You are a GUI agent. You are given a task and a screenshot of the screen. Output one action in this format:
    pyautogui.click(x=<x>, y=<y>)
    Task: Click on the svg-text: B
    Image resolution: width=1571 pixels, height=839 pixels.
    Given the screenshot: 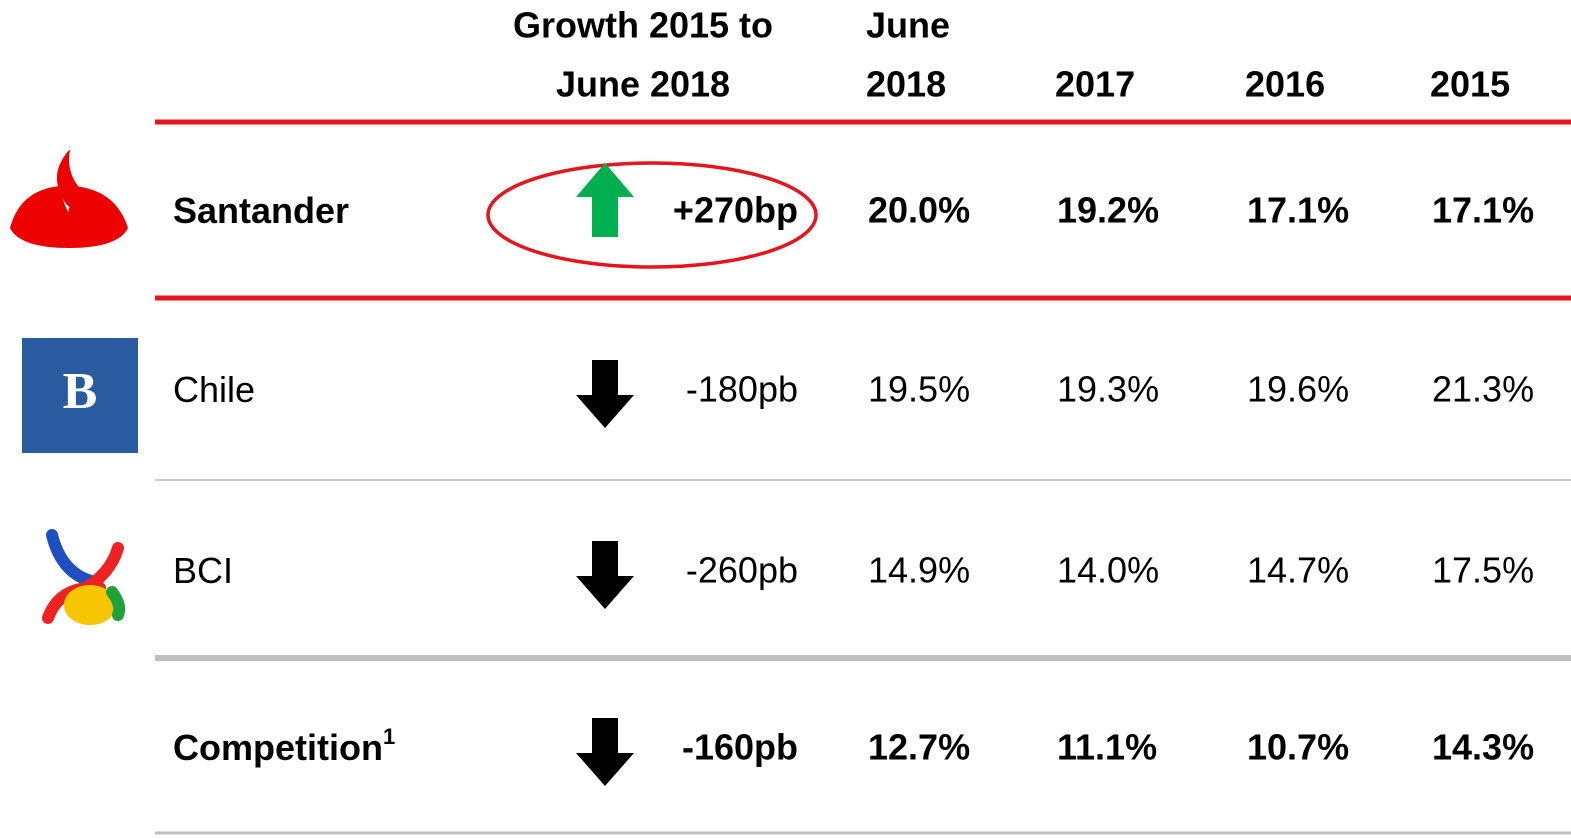 What is the action you would take?
    pyautogui.click(x=80, y=391)
    